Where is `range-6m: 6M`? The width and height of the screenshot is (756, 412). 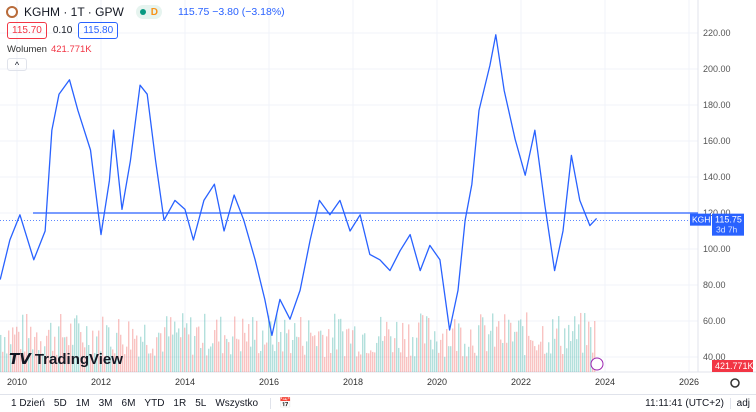
range-6m: 6M is located at coordinates (128, 403).